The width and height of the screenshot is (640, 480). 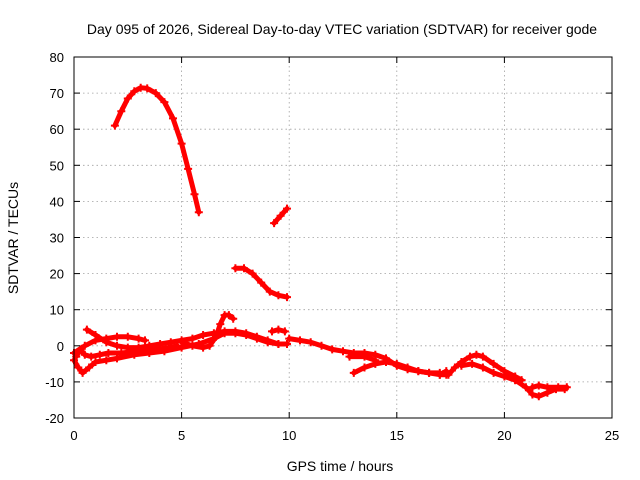 What do you see at coordinates (13, 238) in the screenshot?
I see `y-axis-label: SDTVAR / TECUs` at bounding box center [13, 238].